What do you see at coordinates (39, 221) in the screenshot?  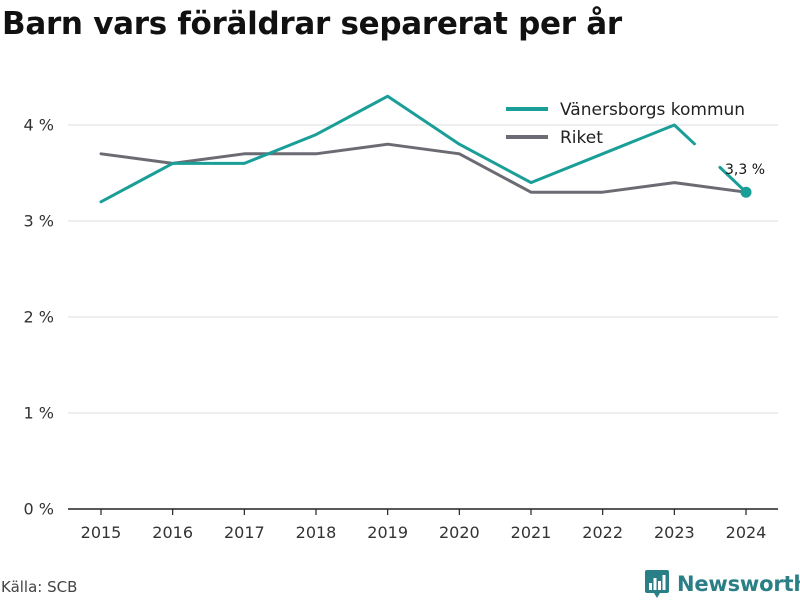 I see `y-tick-label: 3 %` at bounding box center [39, 221].